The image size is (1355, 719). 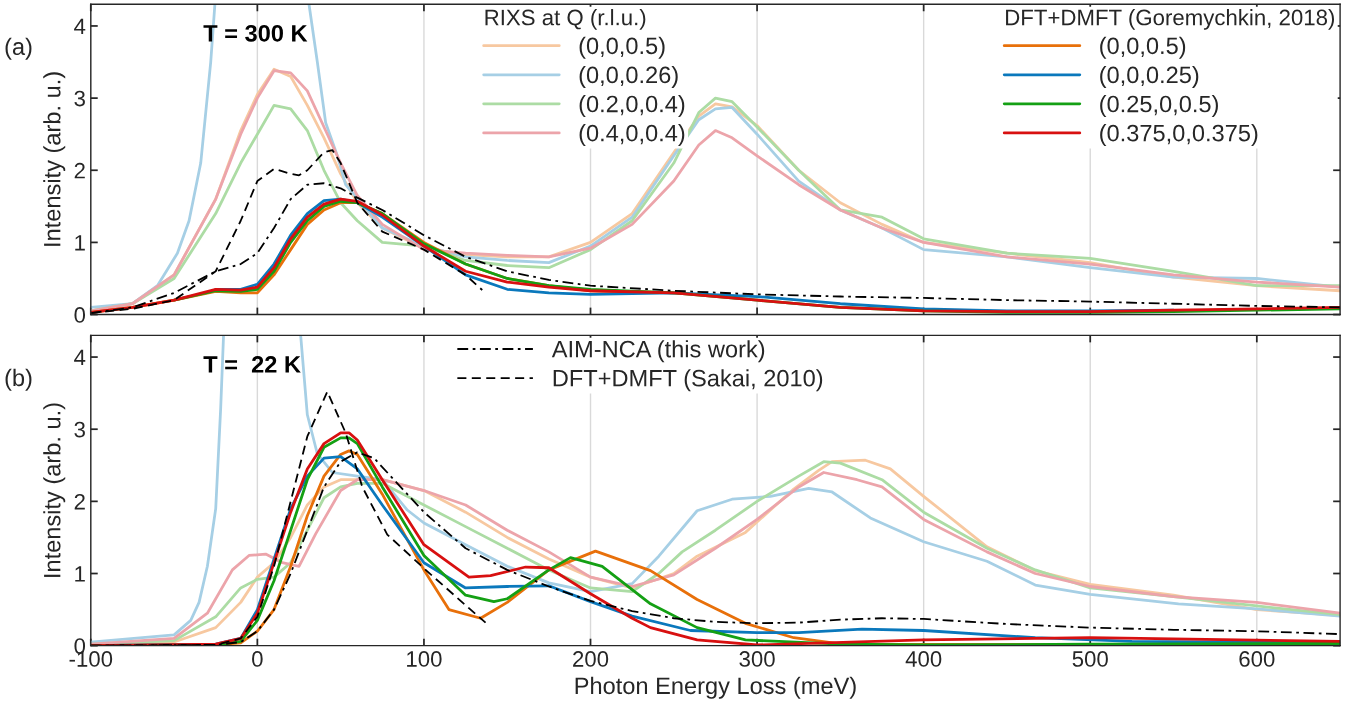 I want to click on legend-label: (0,0,0.25), so click(x=1149, y=76).